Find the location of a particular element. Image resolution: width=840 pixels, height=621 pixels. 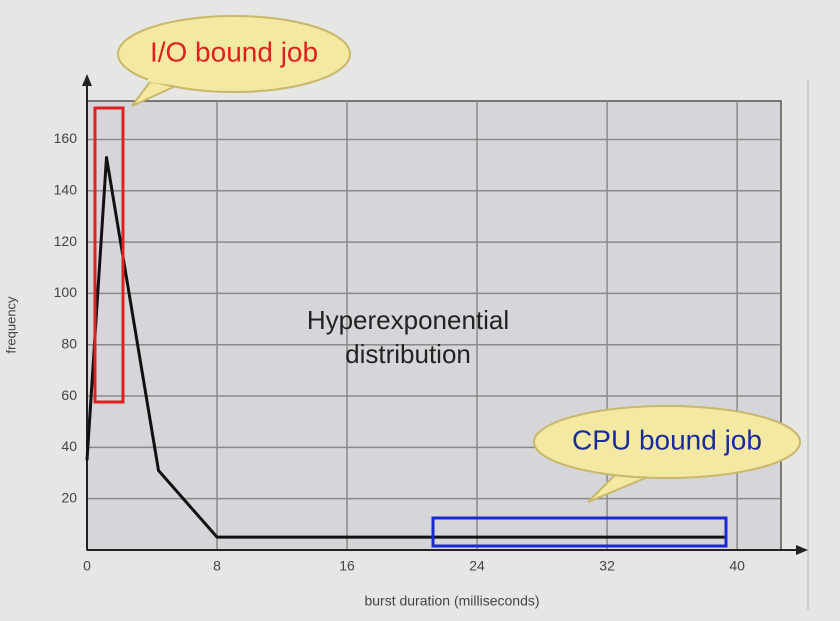

bubble-text: CPU bound job is located at coordinates (667, 439).